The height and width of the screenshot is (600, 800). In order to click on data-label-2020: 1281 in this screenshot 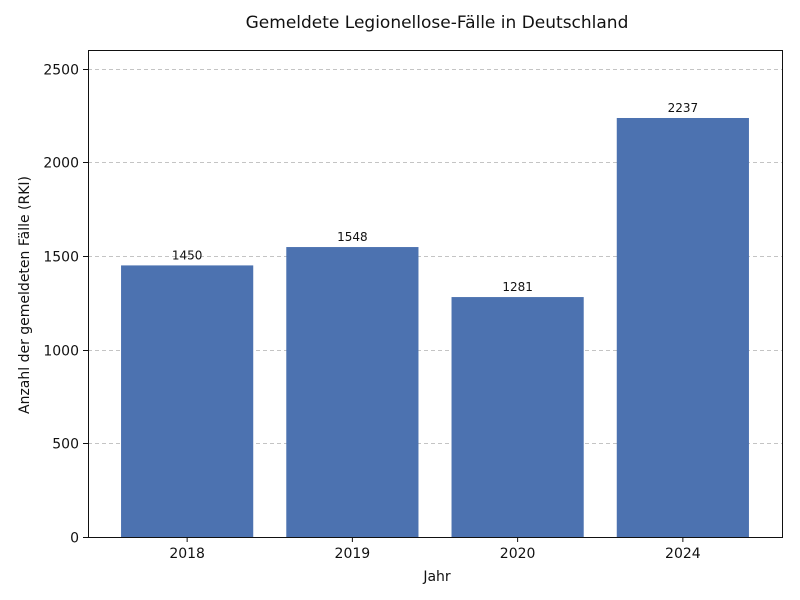, I will do `click(517, 287)`.